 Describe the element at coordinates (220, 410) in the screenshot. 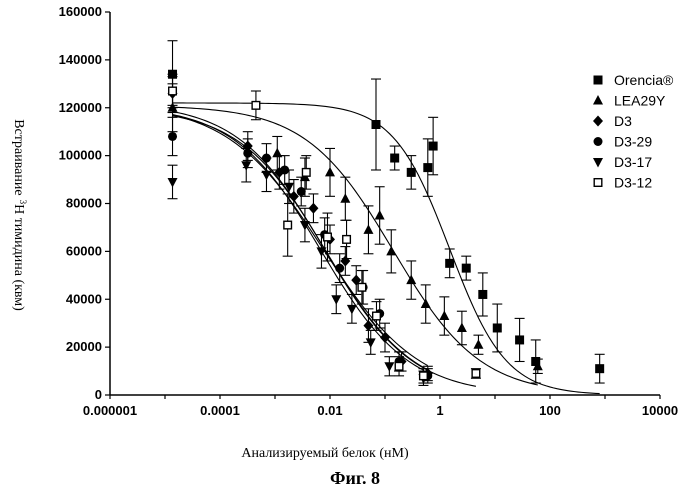

I see `x-tick-label: 0.0001` at that location.